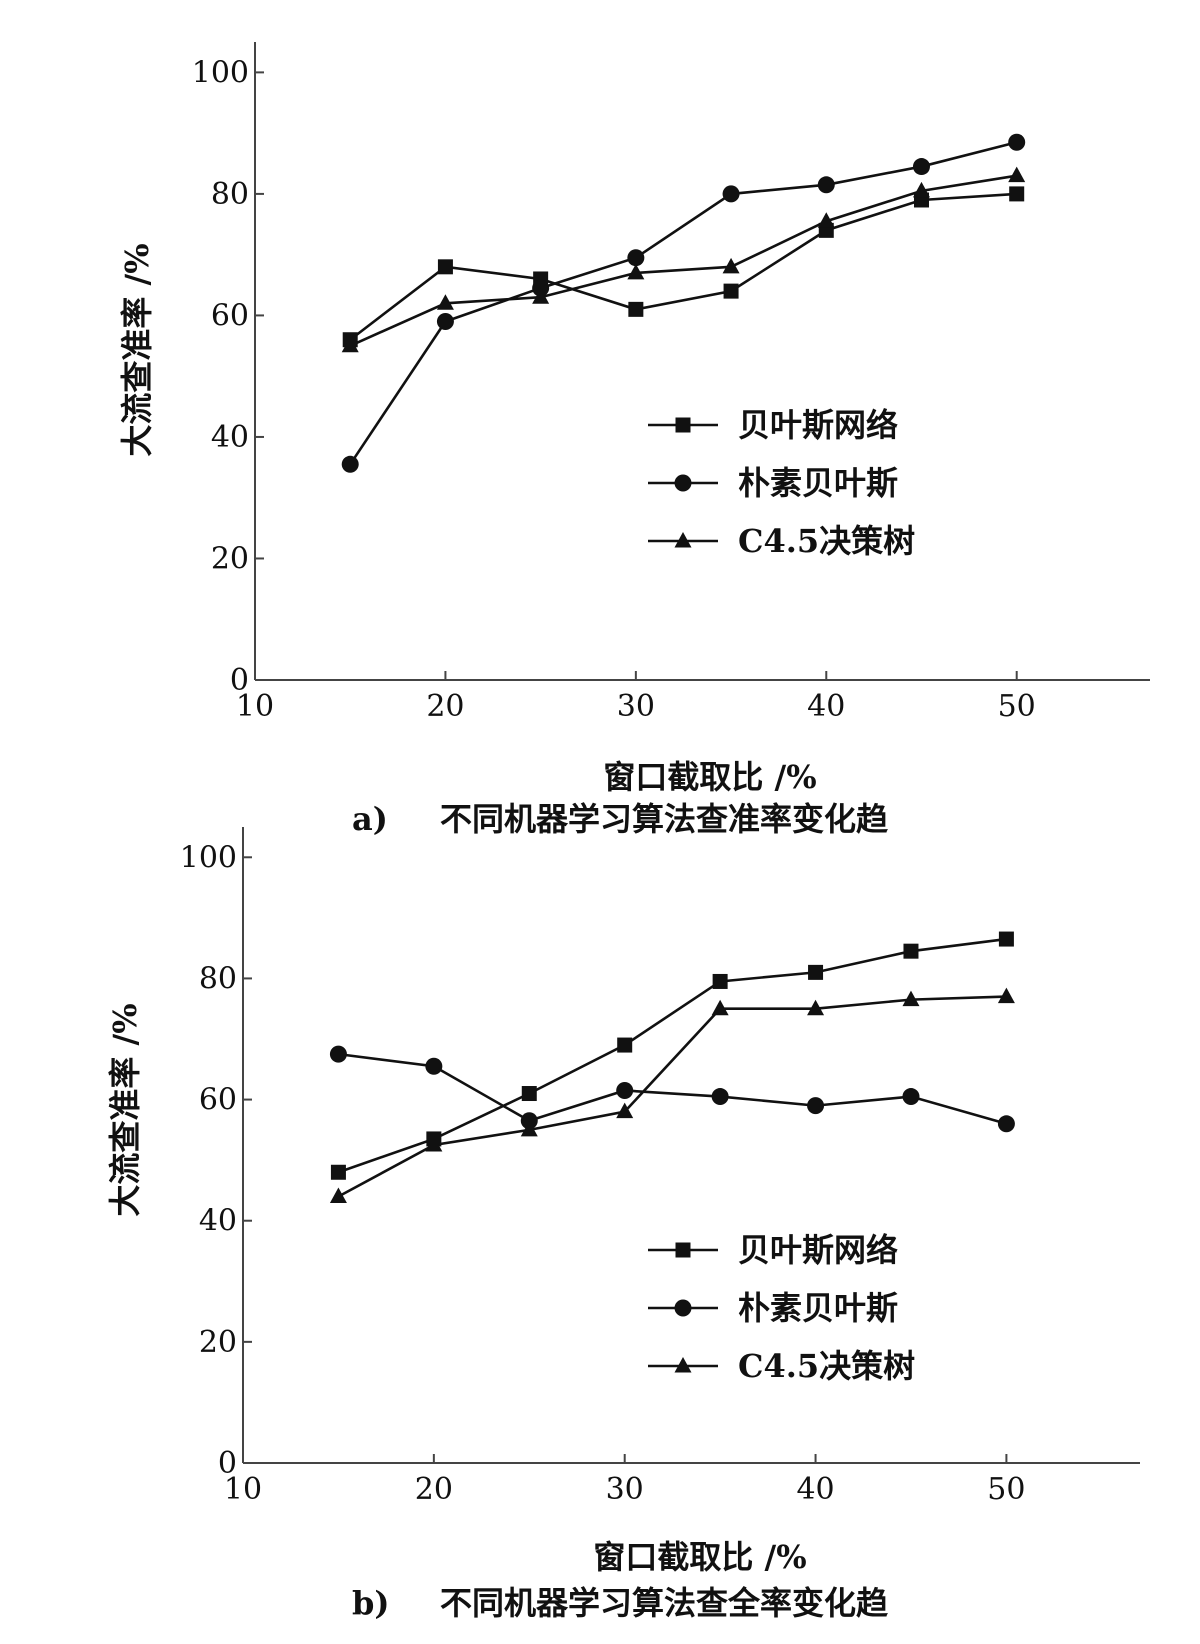  I want to click on series-markers-b, so click(672, 1067).